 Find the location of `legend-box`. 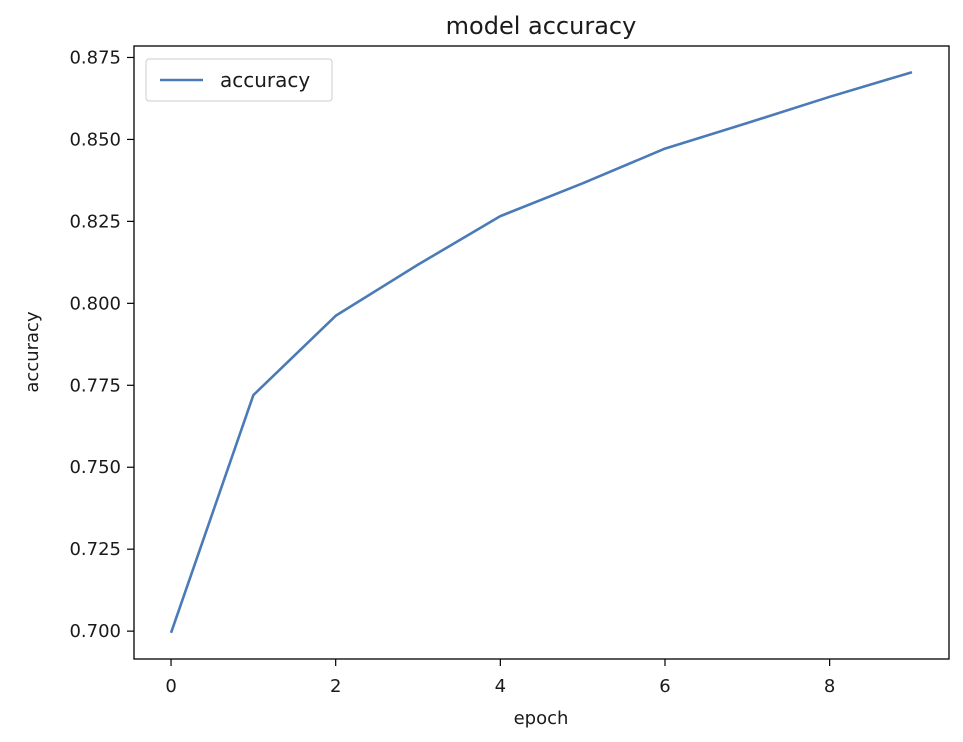

legend-box is located at coordinates (239, 80).